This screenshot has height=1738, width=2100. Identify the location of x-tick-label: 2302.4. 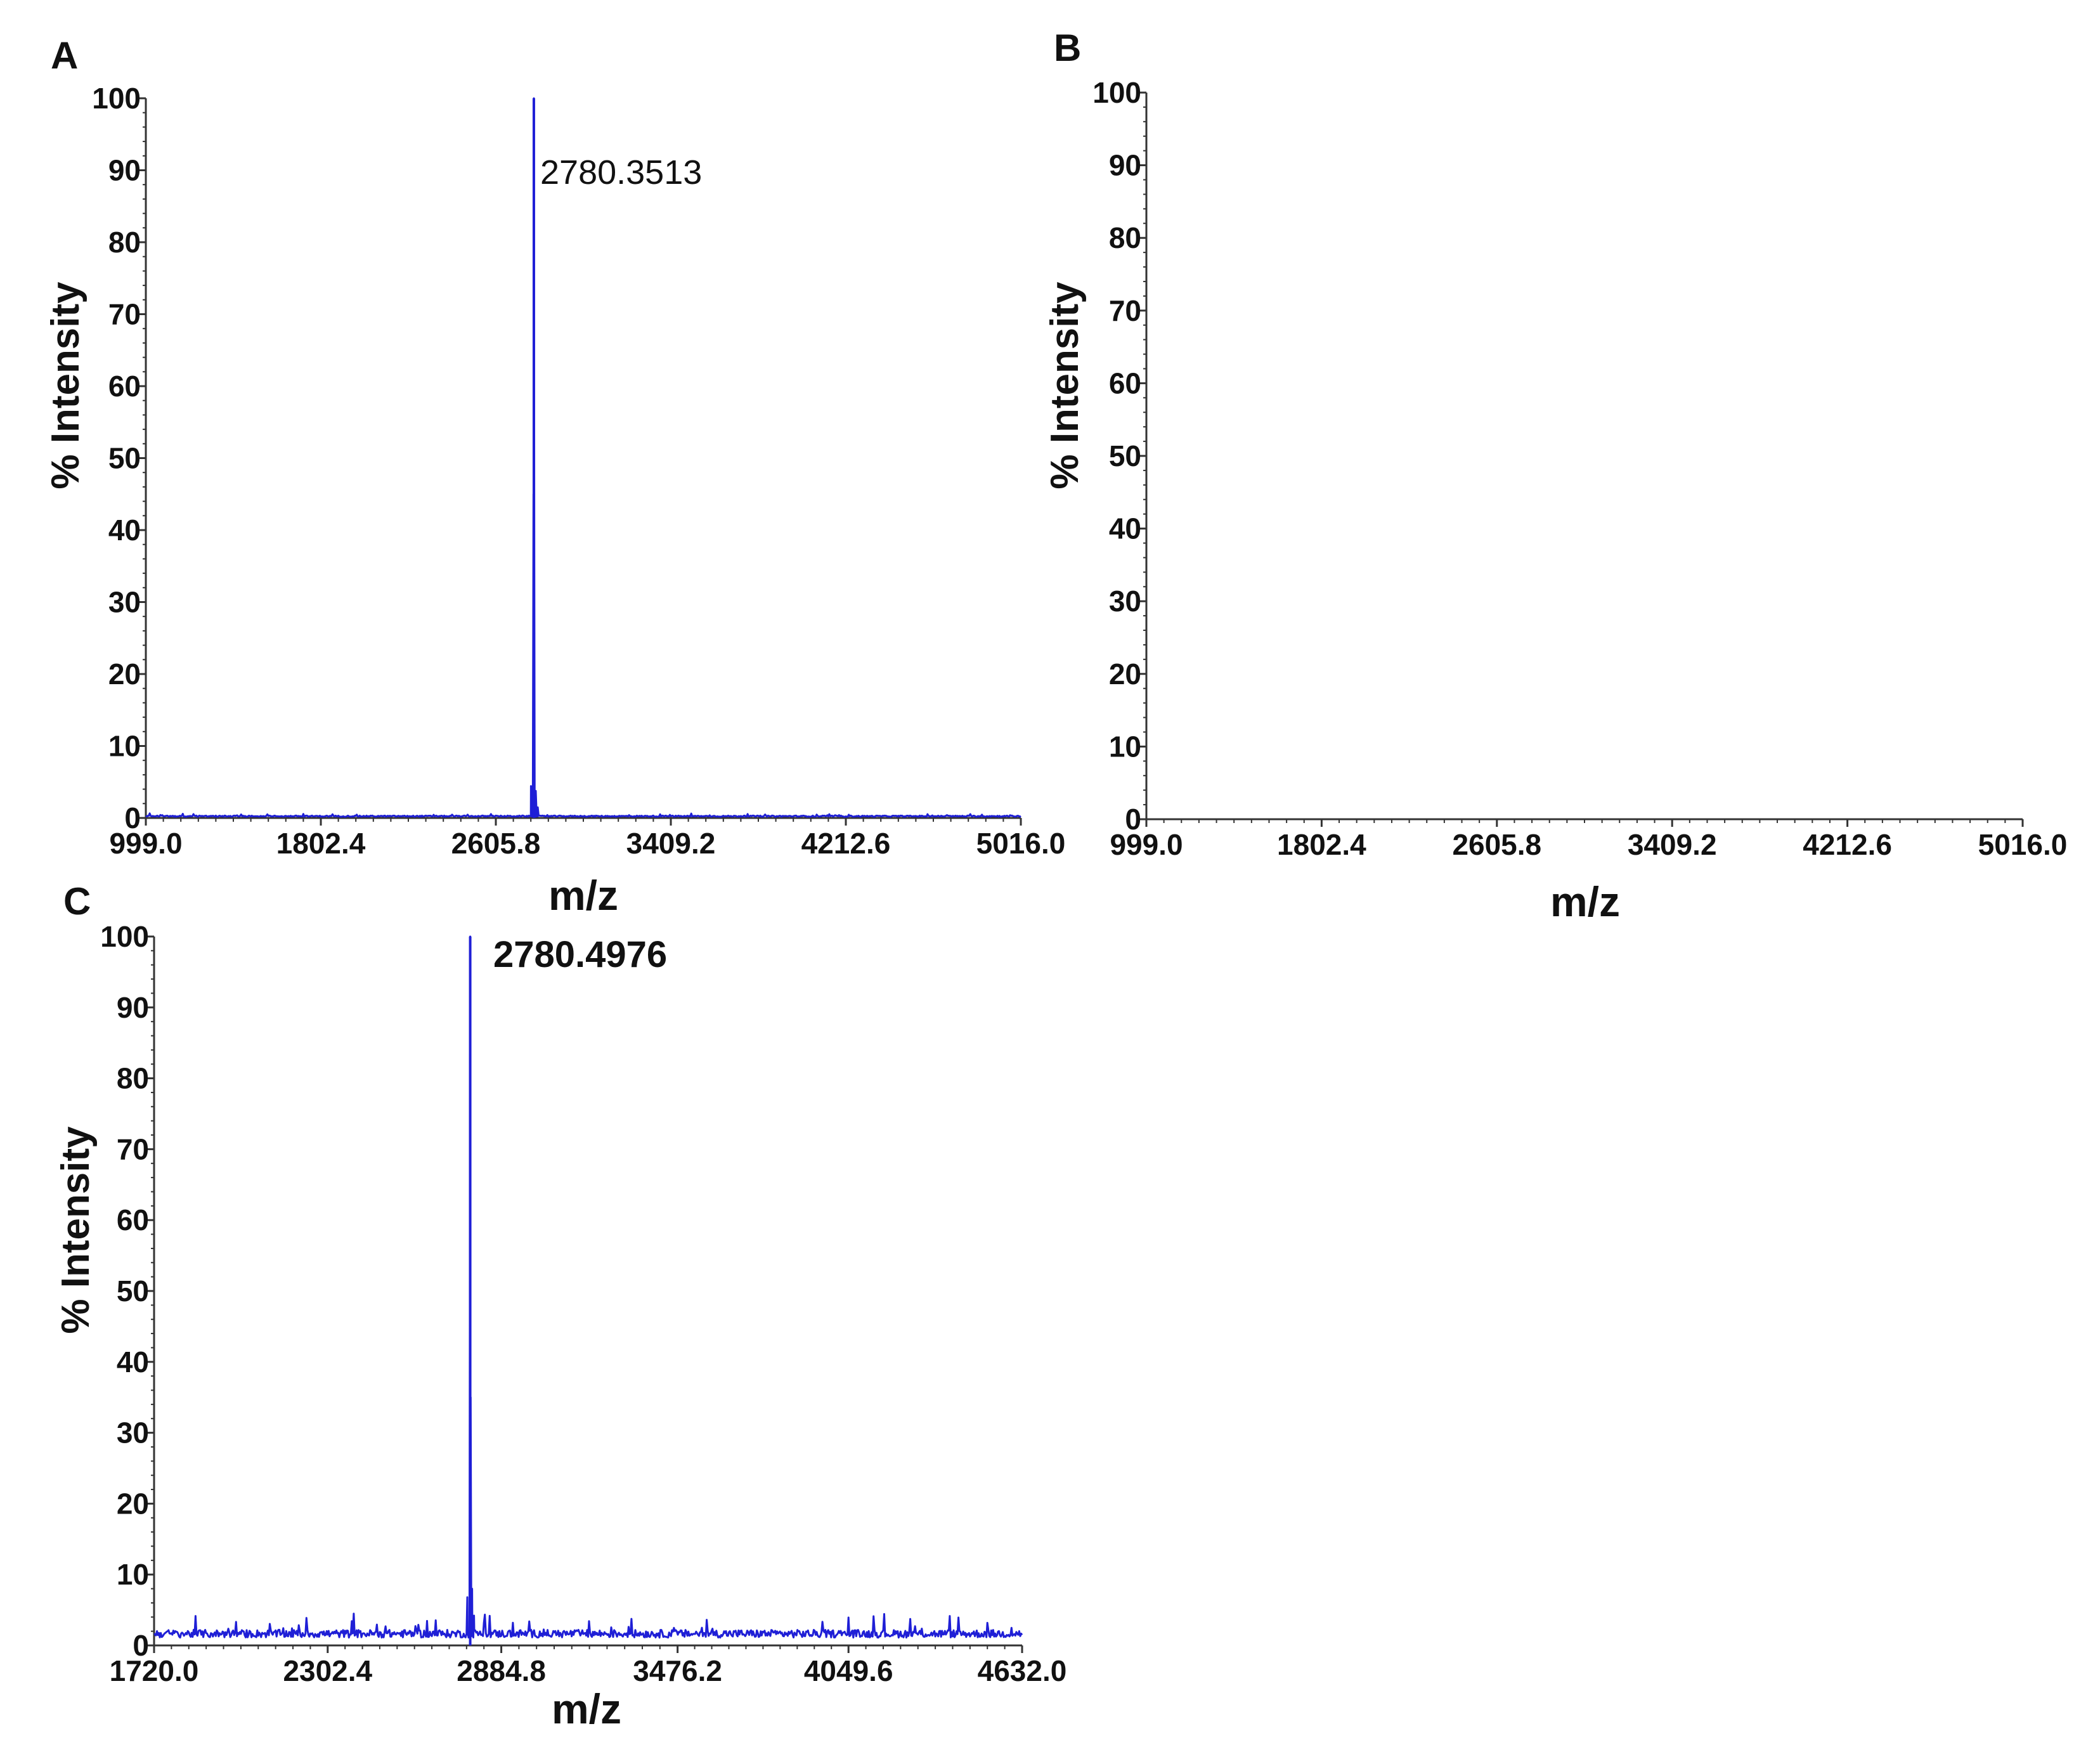
(328, 1670).